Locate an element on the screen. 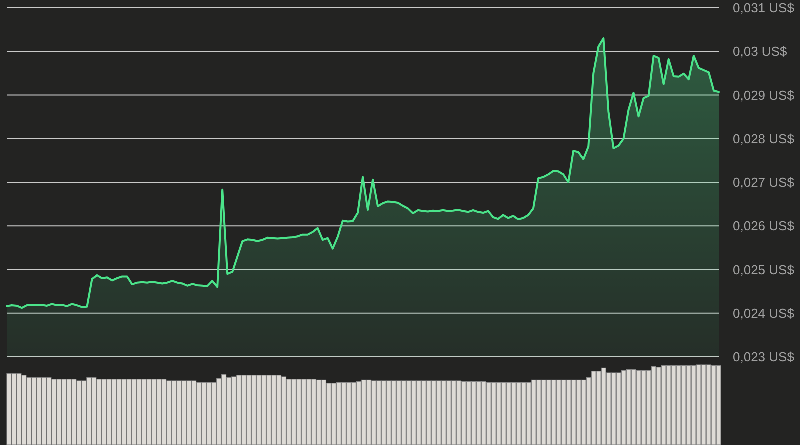  y-tick-label: 0,028 US$ is located at coordinates (764, 138).